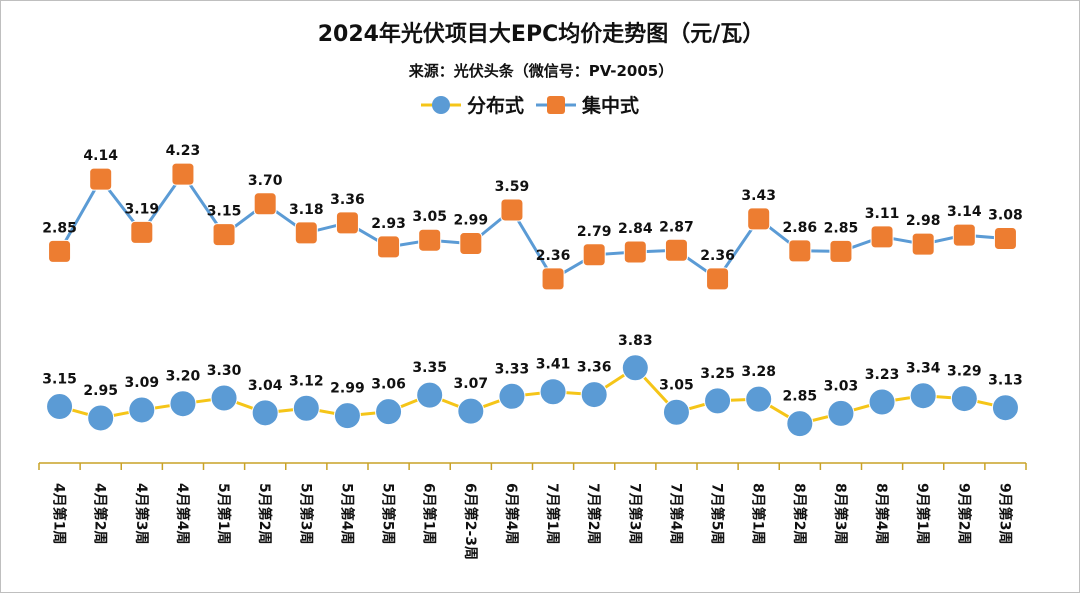  Describe the element at coordinates (634, 513) in the screenshot. I see `x-tick-label: 7月第3周` at that location.